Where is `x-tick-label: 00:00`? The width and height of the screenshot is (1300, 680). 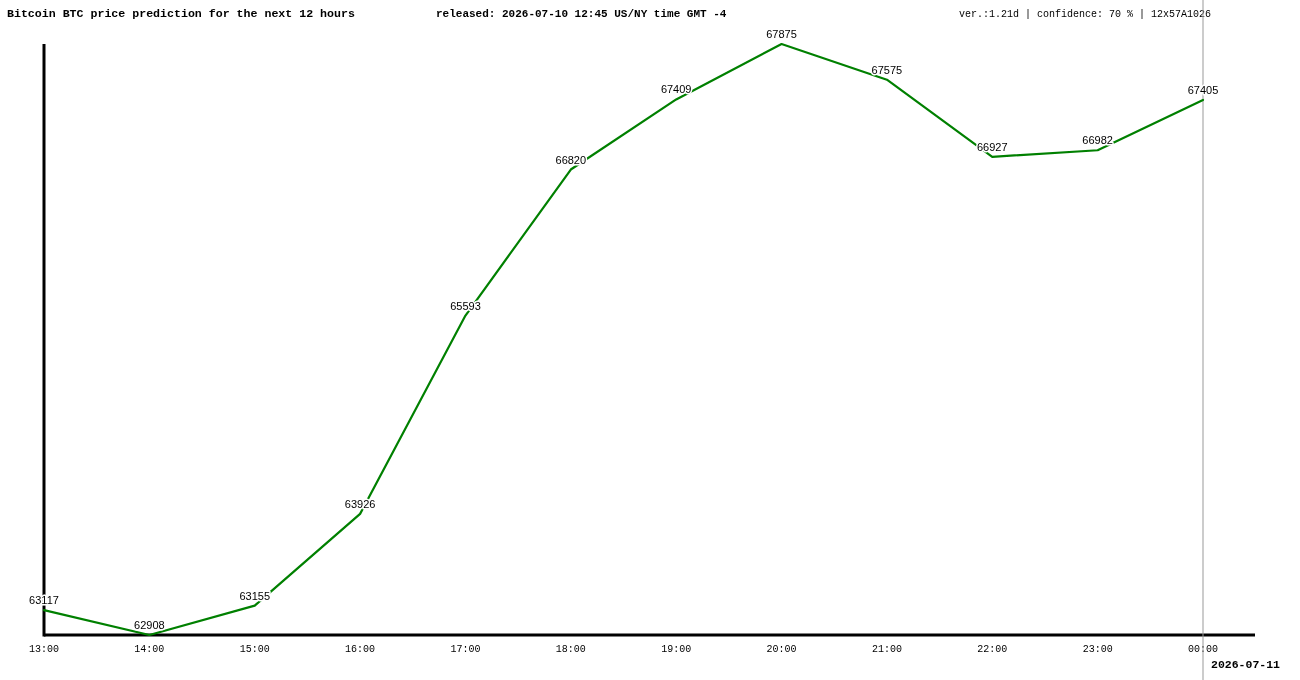
x-tick-label: 00:00 is located at coordinates (1203, 649).